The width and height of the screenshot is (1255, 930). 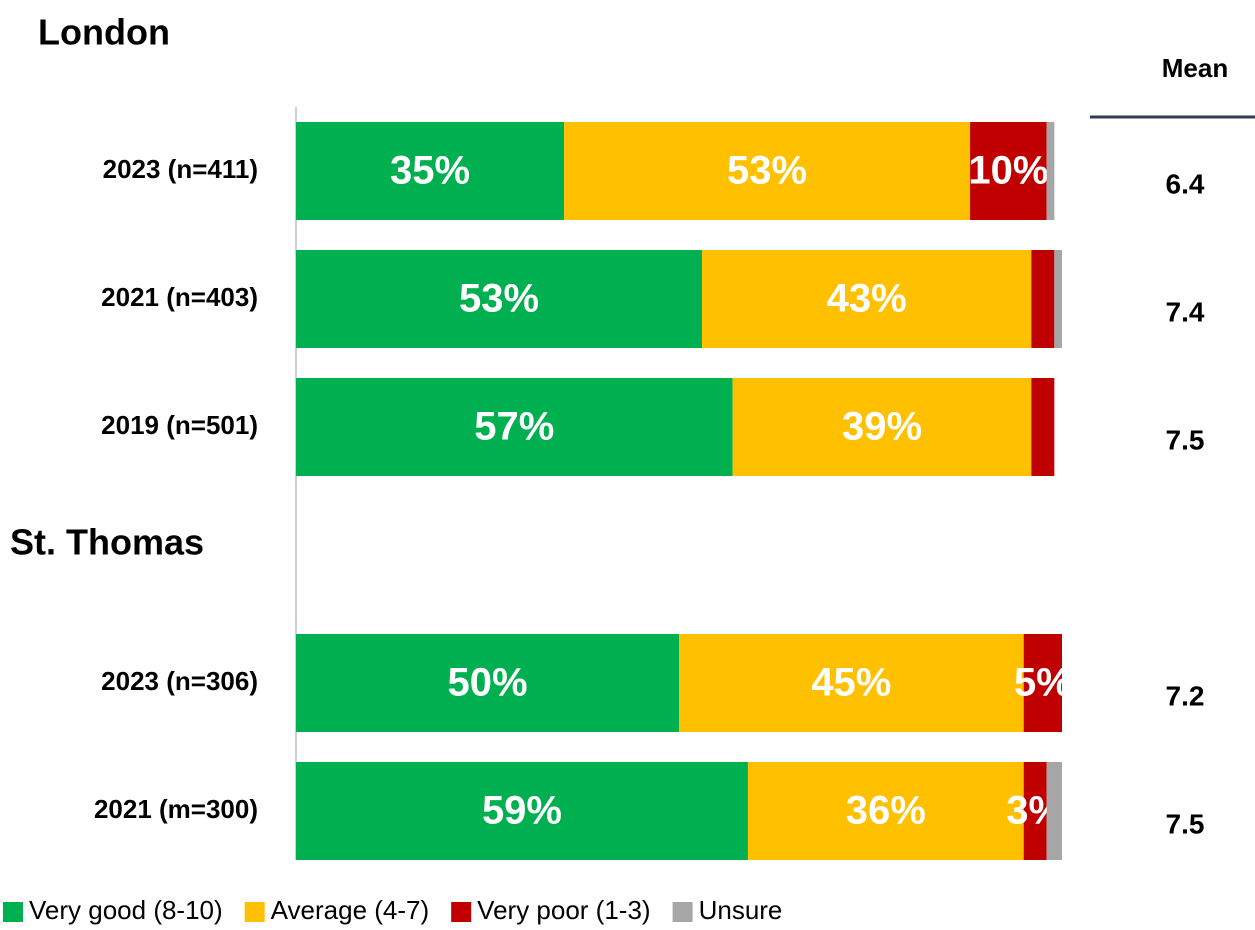 I want to click on y-tick-label: 2021 (m=300), so click(x=176, y=809).